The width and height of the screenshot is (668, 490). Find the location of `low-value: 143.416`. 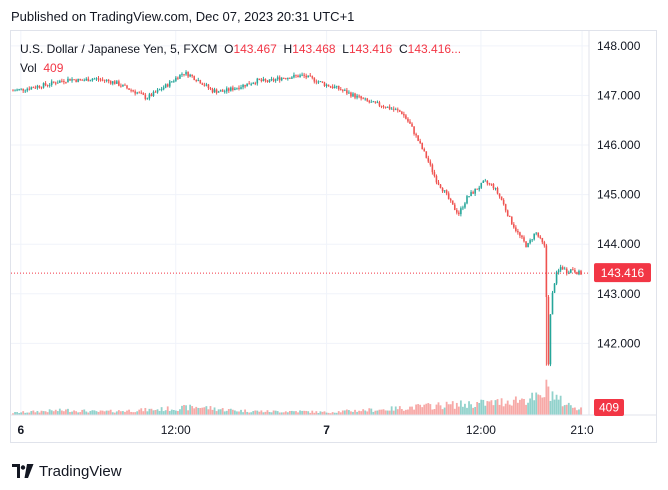

low-value: 143.416 is located at coordinates (370, 49).